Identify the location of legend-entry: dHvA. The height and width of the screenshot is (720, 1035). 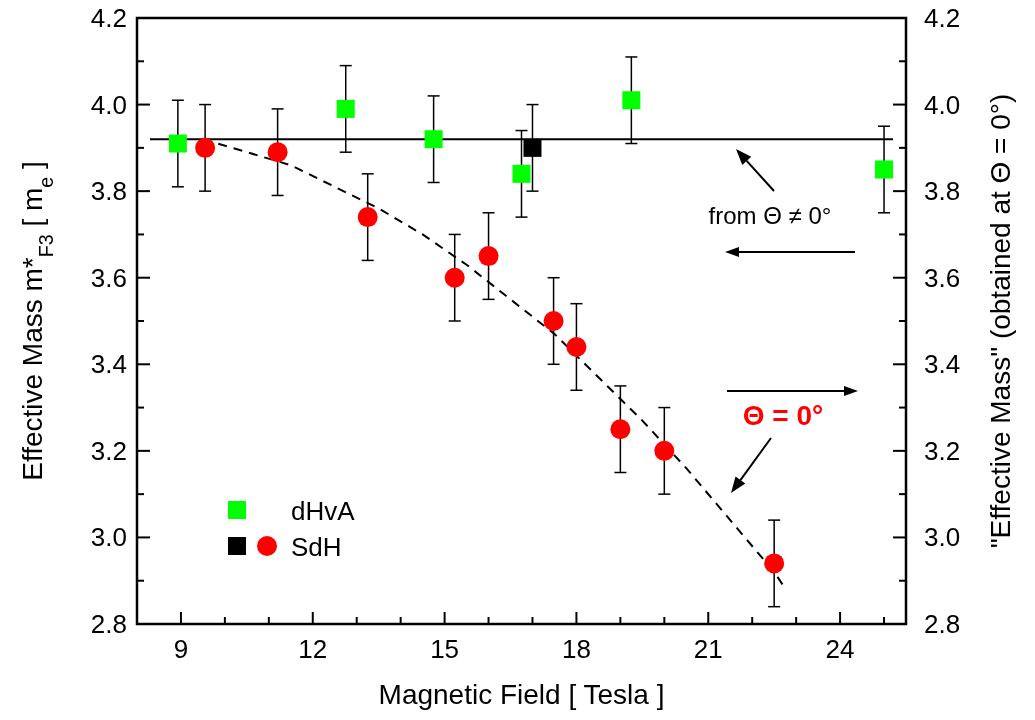
(291, 511).